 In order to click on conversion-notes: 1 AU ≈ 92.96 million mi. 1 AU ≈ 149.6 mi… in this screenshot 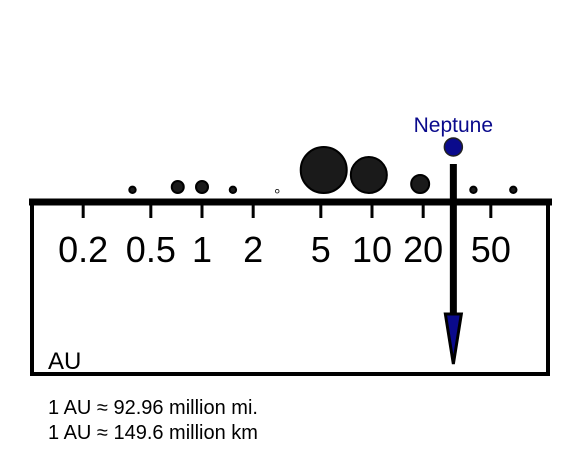, I will do `click(153, 421)`.